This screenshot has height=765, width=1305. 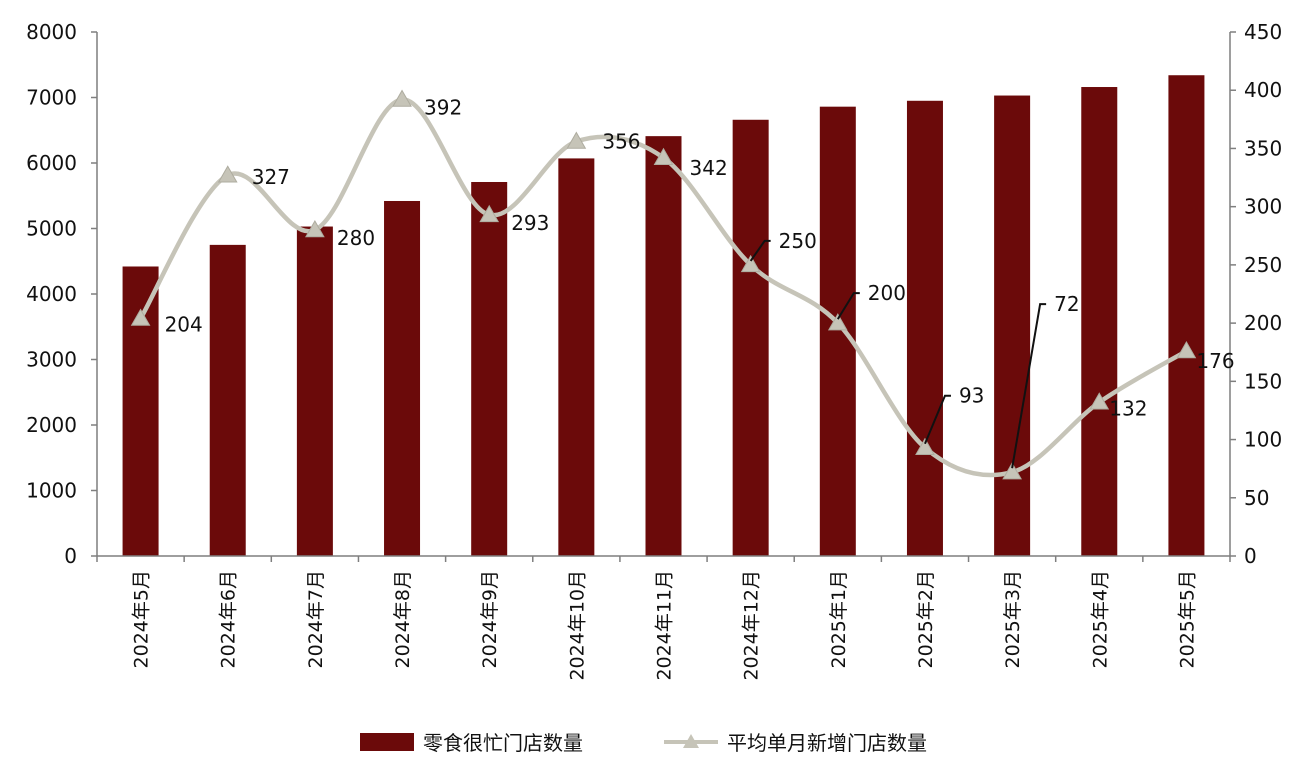 What do you see at coordinates (1100, 619) in the screenshot?
I see `x-tick-label: 2025年4月` at bounding box center [1100, 619].